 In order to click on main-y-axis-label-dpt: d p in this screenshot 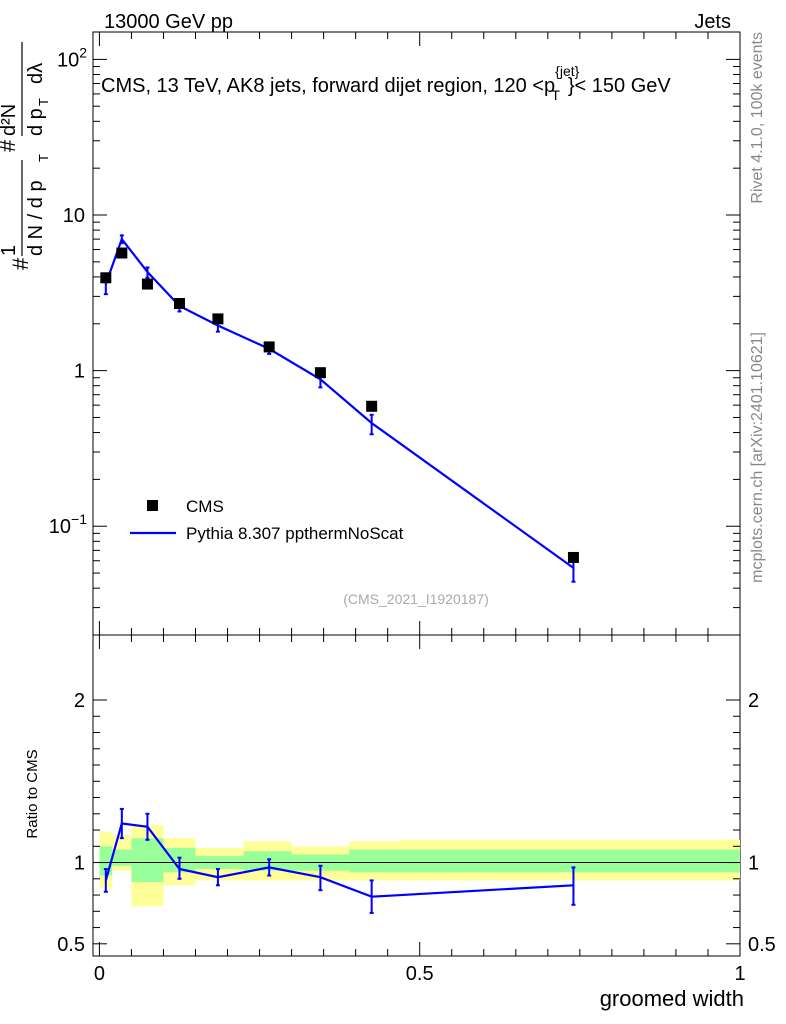, I will do `click(36, 122)`.